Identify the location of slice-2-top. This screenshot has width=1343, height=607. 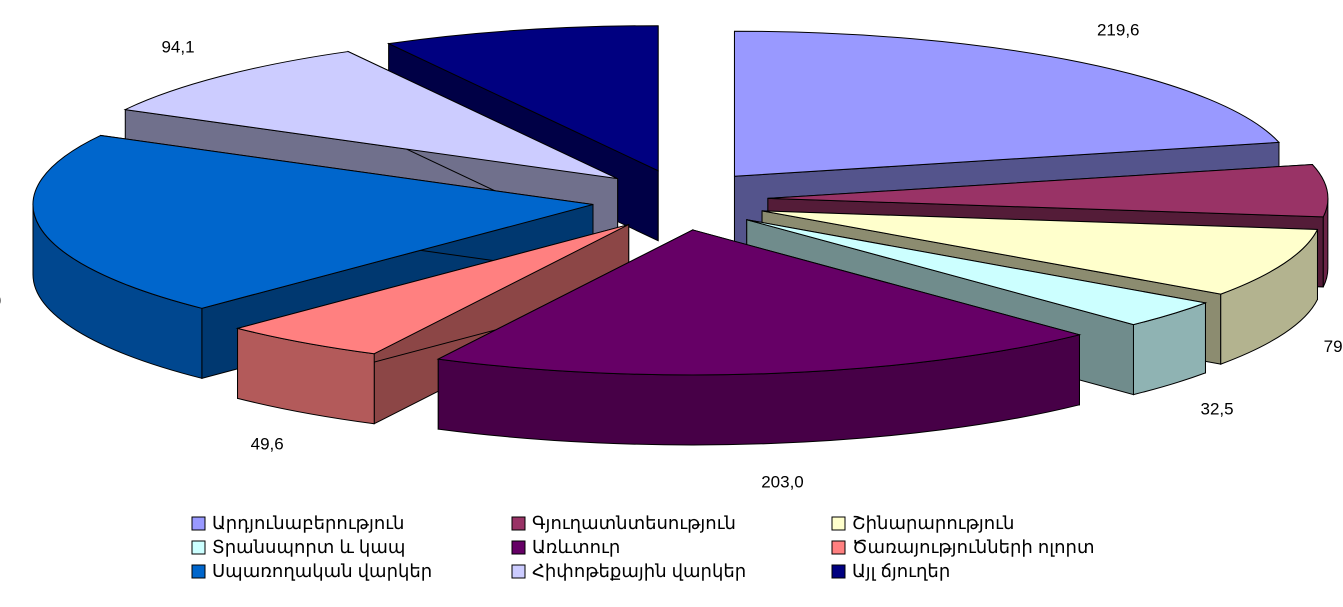
(1048, 190).